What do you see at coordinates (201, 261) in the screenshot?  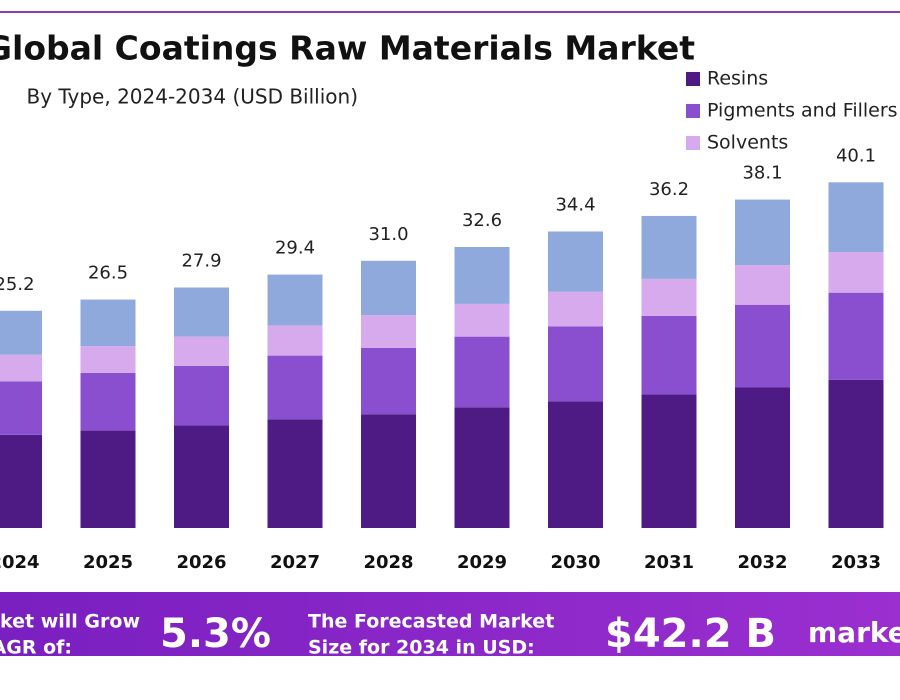 I see `total-label: 27.9` at bounding box center [201, 261].